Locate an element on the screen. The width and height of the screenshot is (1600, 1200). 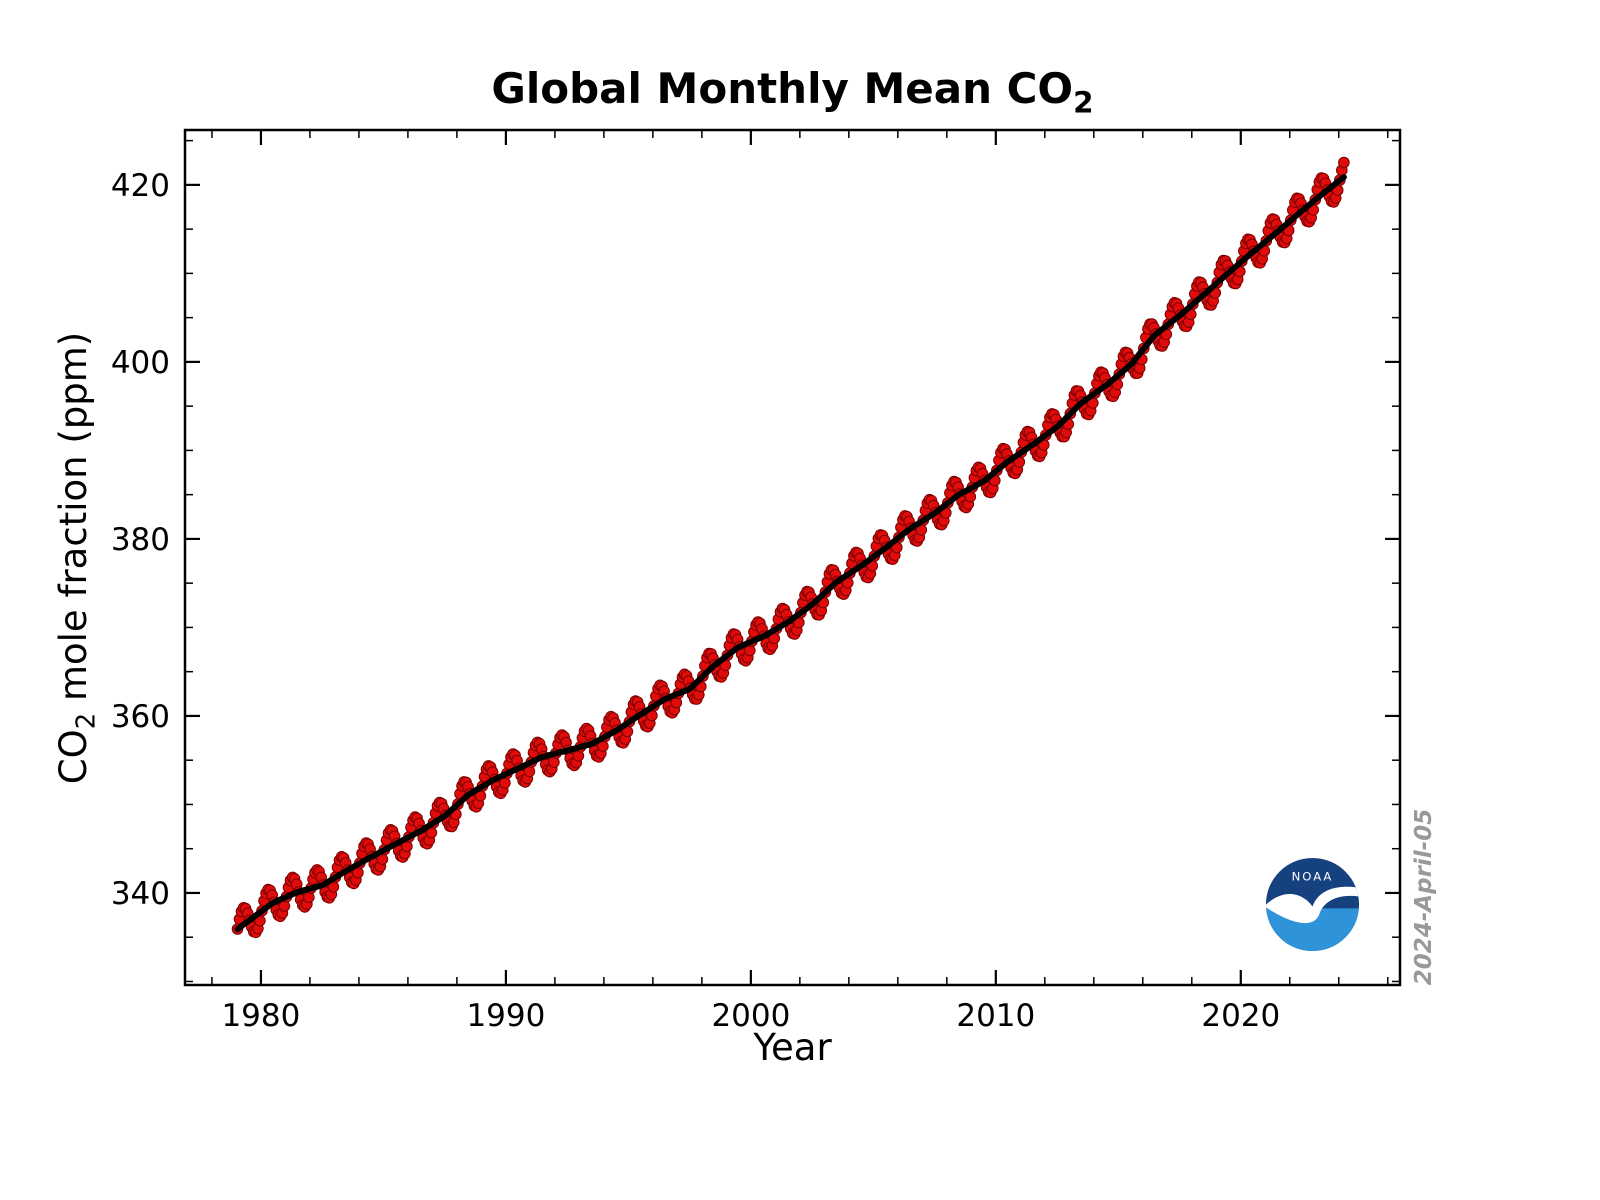
svg-text: 400 is located at coordinates (140, 363).